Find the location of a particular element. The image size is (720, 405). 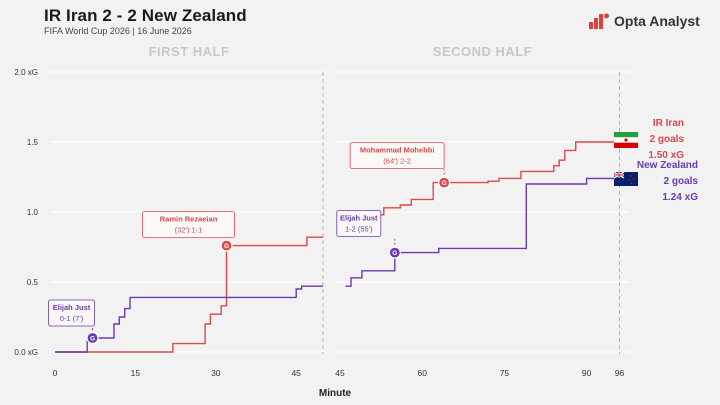

legend-iran-name: IR Iran is located at coordinates (668, 123).